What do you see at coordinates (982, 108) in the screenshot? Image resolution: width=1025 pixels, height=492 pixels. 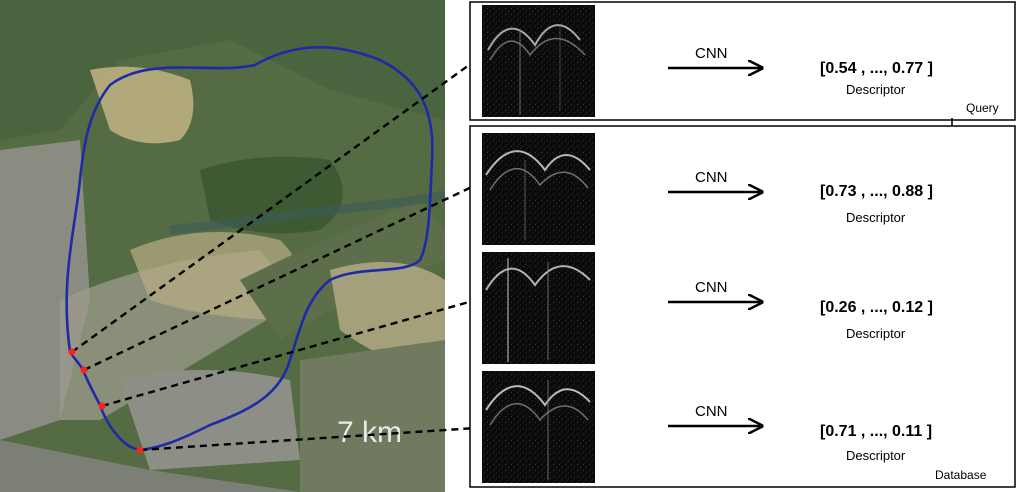 I see `query-box-label: Query` at bounding box center [982, 108].